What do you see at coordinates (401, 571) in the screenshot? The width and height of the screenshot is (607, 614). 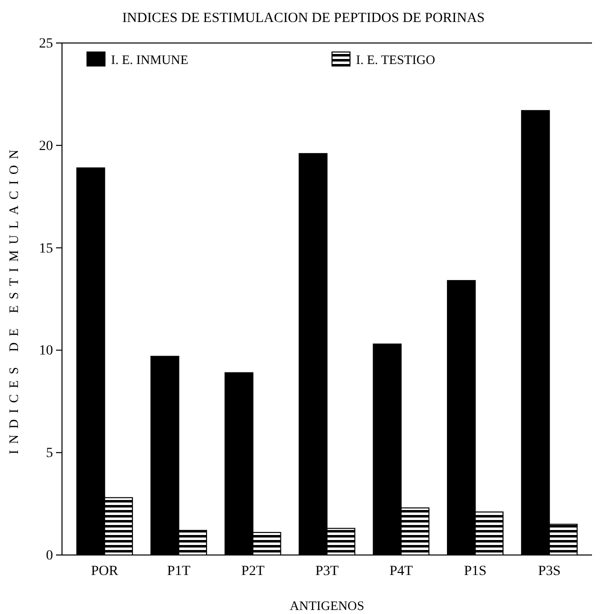 I see `x-tick-label: P4T` at bounding box center [401, 571].